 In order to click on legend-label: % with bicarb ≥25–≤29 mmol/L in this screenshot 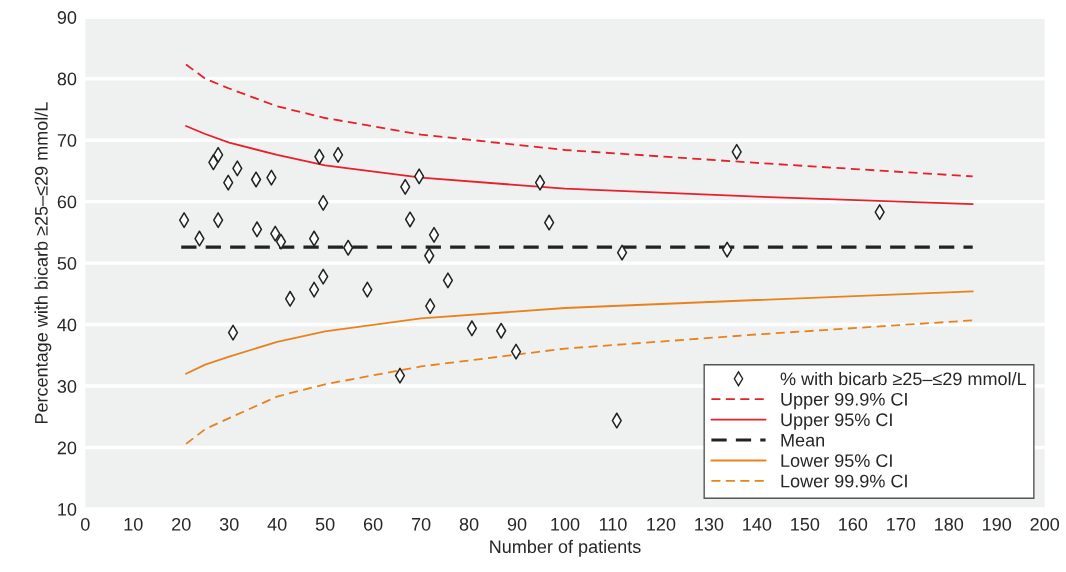, I will do `click(903, 378)`.